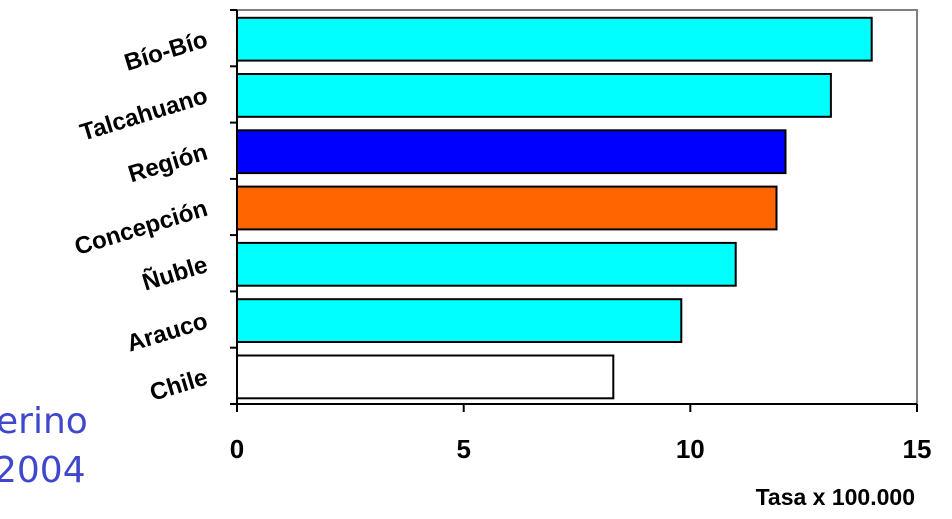 This screenshot has width=952, height=519. What do you see at coordinates (690, 449) in the screenshot?
I see `x-tick-label-2: 10` at bounding box center [690, 449].